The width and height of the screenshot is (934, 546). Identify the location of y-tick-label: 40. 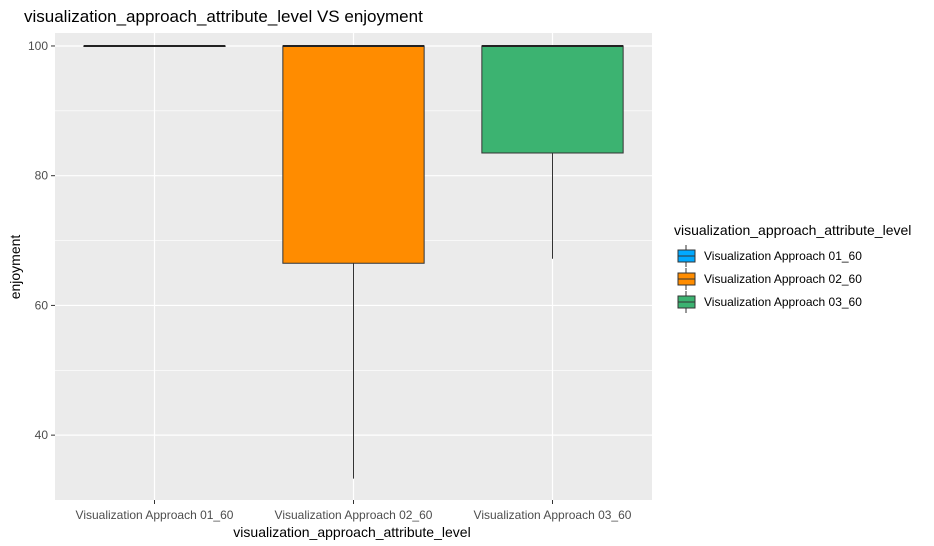
(42, 435).